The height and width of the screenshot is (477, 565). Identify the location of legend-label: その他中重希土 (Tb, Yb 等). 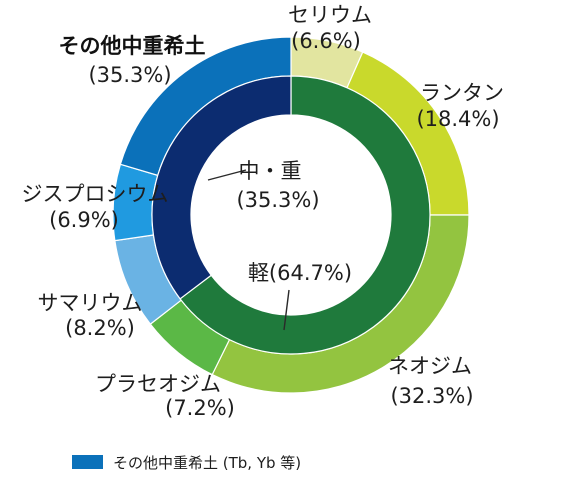
(207, 462).